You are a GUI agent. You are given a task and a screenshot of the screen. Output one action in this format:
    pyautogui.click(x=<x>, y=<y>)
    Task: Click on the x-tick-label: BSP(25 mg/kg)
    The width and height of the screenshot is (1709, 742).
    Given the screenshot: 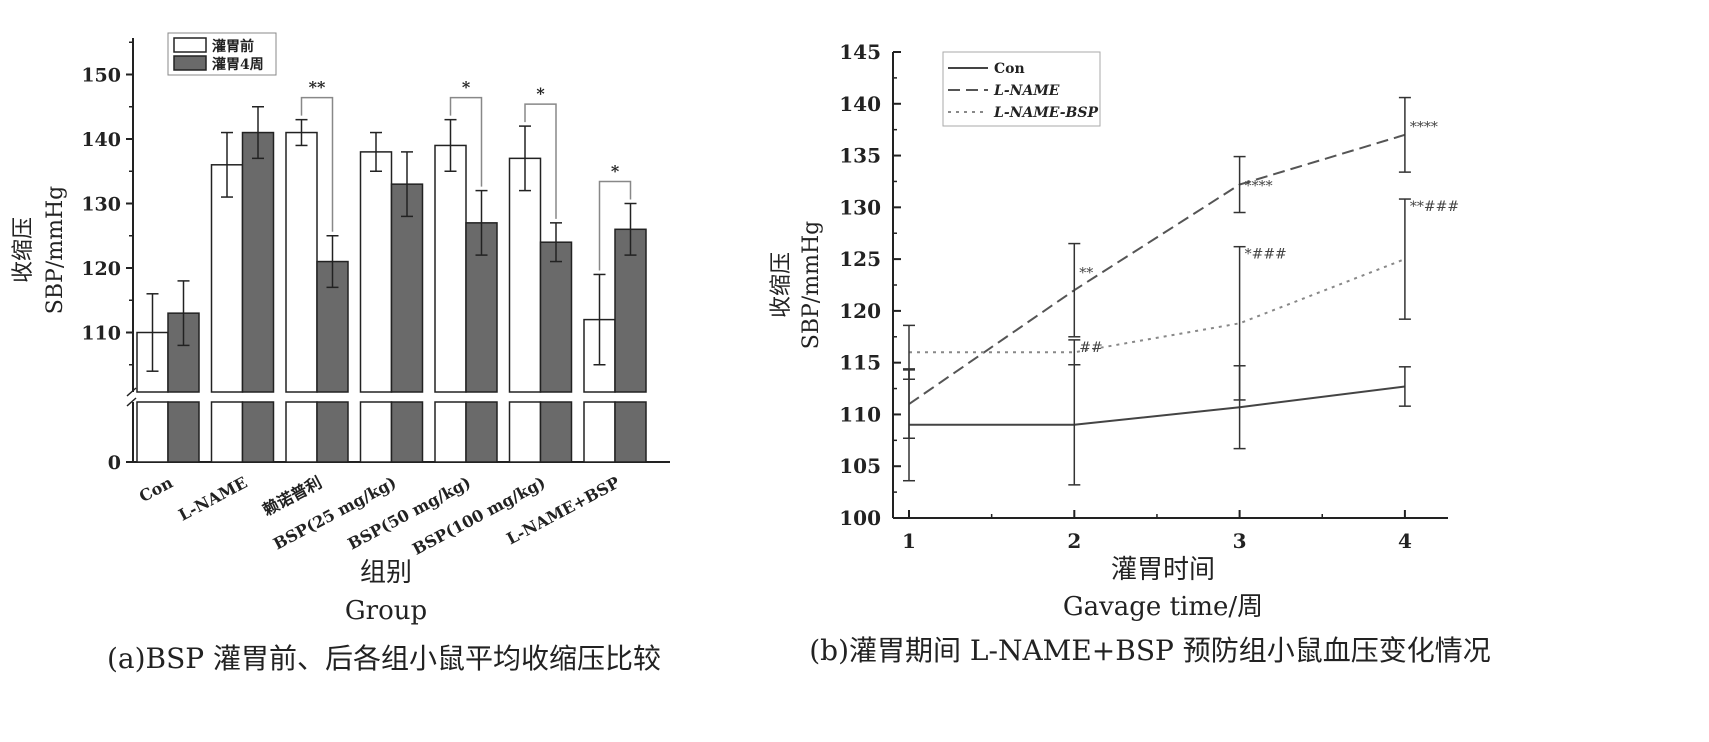 What is the action you would take?
    pyautogui.click(x=334, y=513)
    